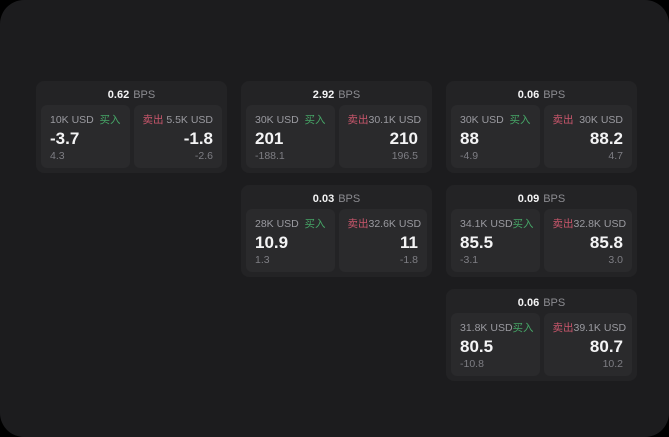  I want to click on spread-card: 0.06 BPS 30K USD 买入 88 -4.9 卖出, so click(541, 127).